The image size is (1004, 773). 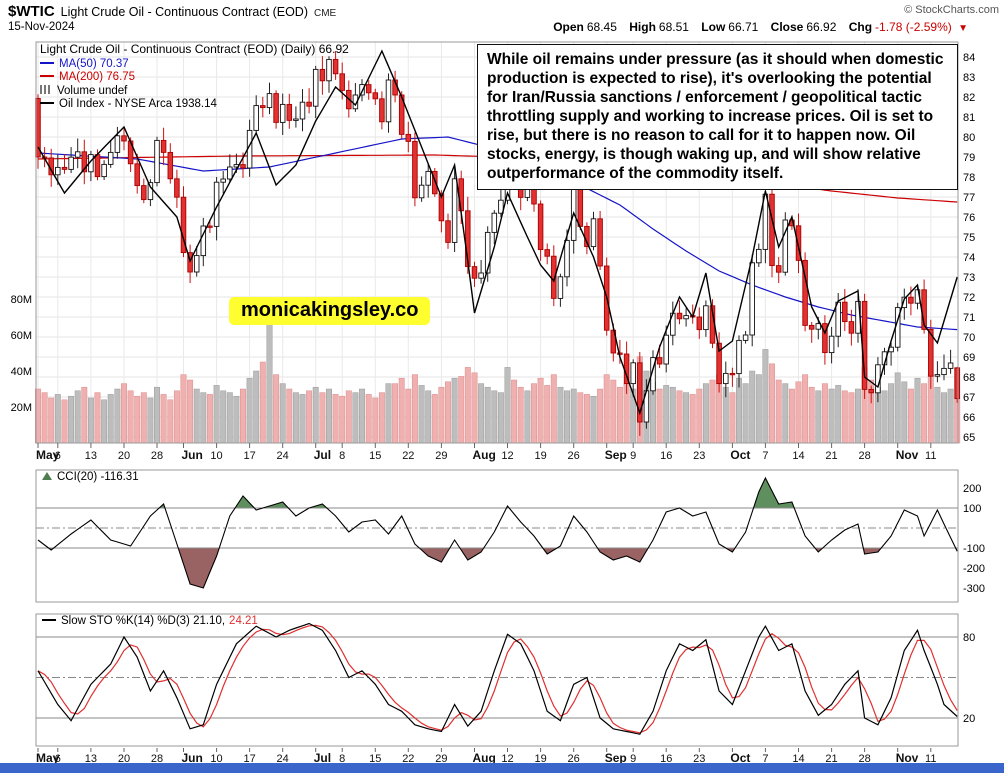 I want to click on svg-text: 8, so click(x=342, y=758).